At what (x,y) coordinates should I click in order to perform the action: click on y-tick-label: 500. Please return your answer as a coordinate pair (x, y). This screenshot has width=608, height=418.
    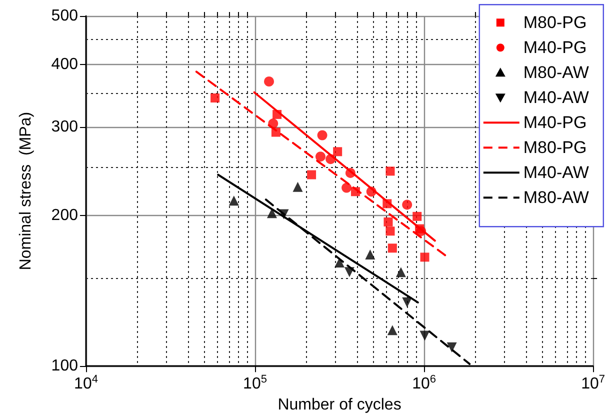
    Looking at the image, I should click on (64, 16).